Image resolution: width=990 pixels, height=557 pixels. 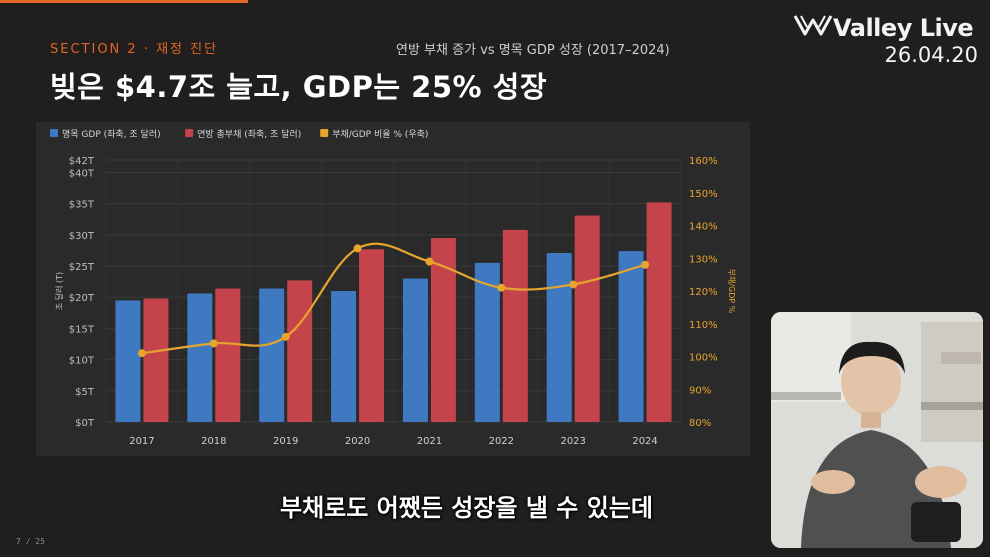 I want to click on x-axis-tick-label: 2018, so click(x=213, y=441).